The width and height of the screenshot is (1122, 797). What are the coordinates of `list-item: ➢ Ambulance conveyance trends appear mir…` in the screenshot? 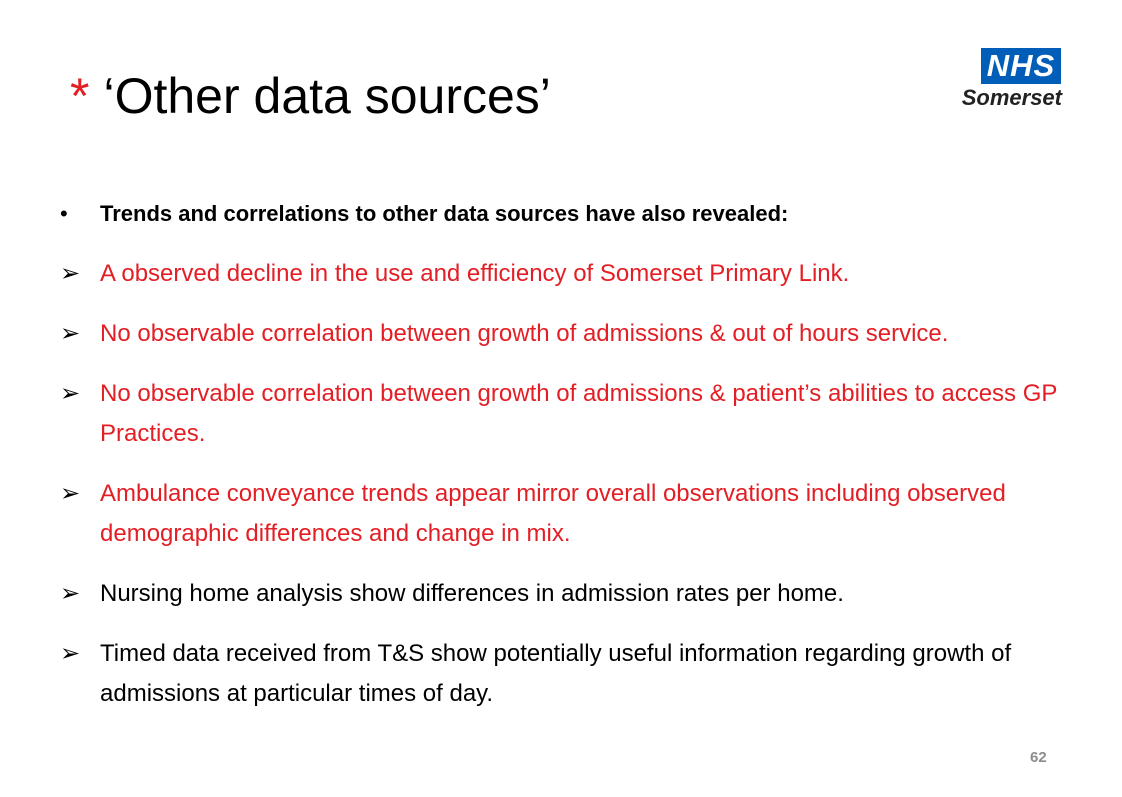 It's located at (560, 514).